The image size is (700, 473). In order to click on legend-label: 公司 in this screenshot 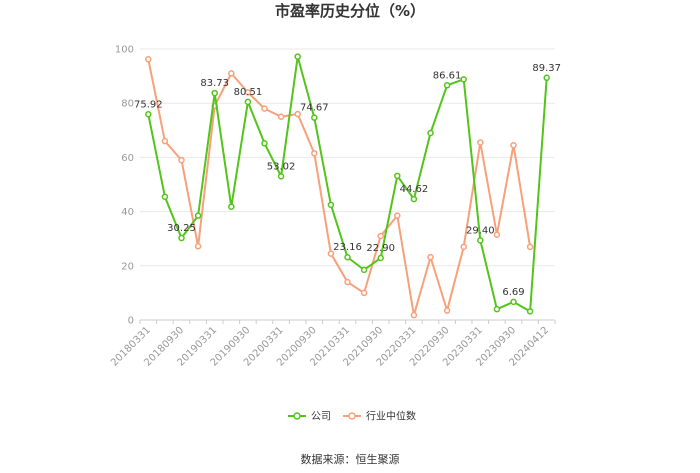, I will do `click(321, 417)`.